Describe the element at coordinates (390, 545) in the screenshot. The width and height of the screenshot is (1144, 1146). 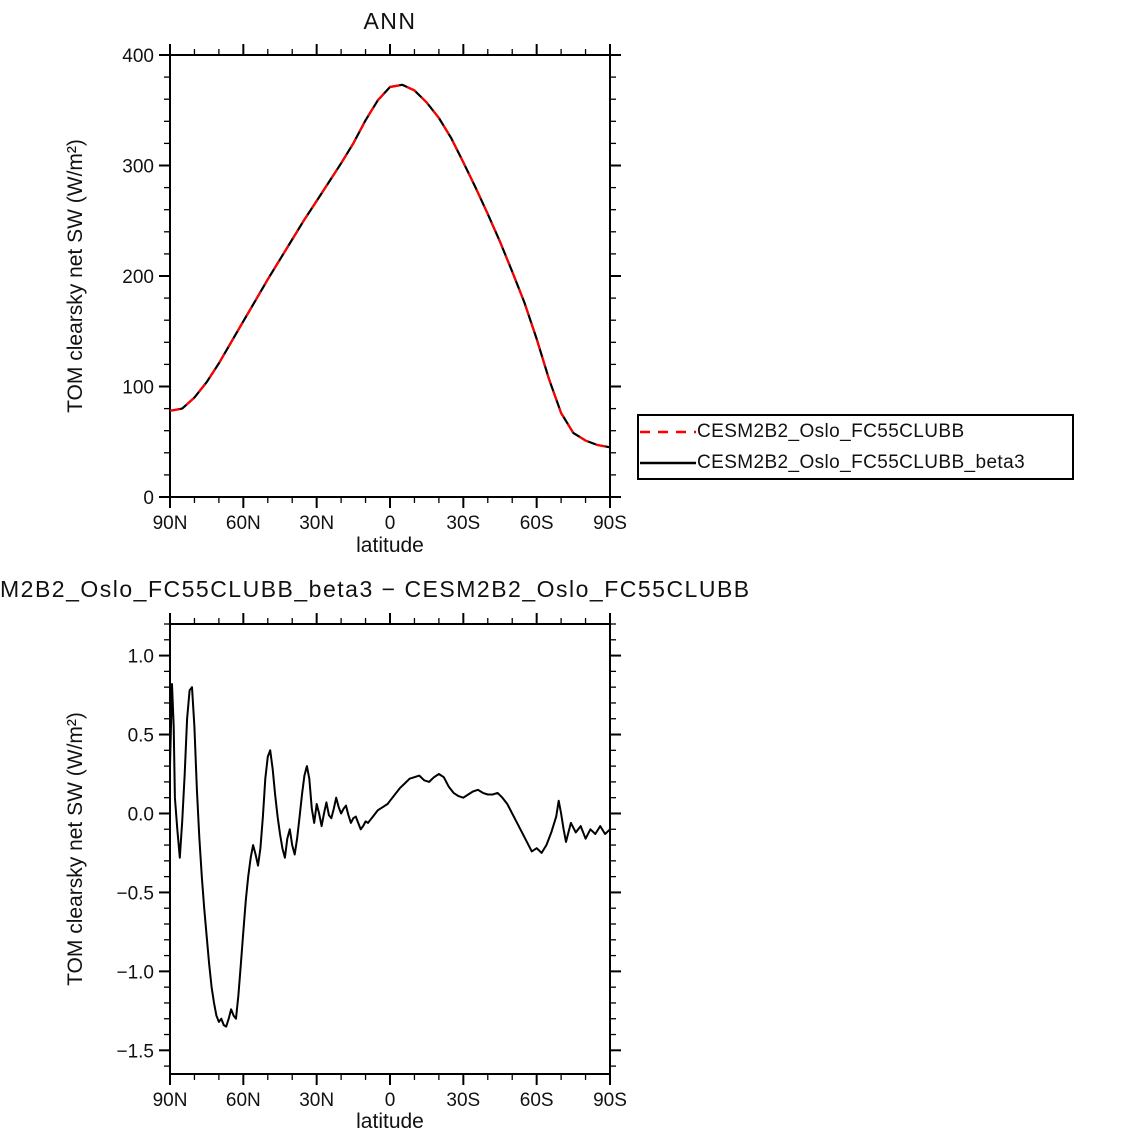
I see `top-chart-x-axis-label: latitude` at that location.